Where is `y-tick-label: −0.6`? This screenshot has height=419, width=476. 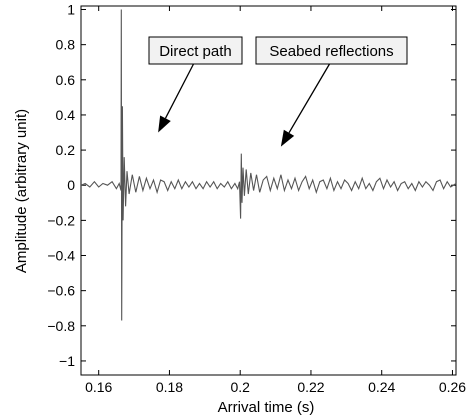
y-tick-label: −0.6 is located at coordinates (61, 291).